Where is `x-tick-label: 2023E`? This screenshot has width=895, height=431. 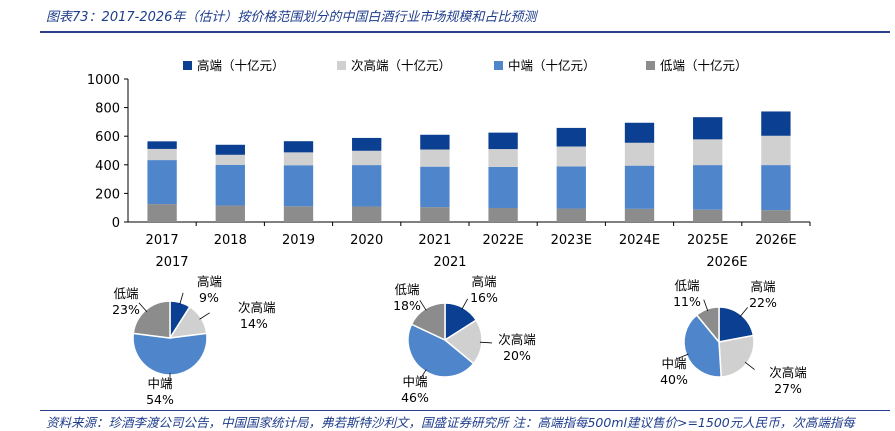
x-tick-label: 2023E is located at coordinates (571, 240).